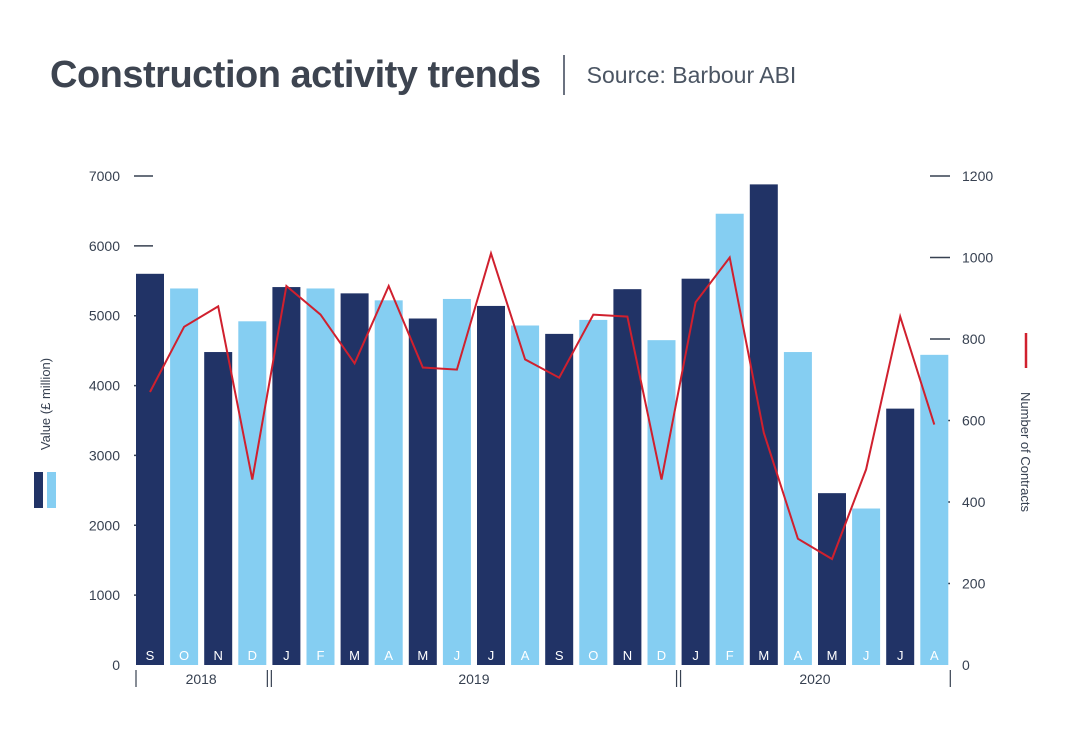 This screenshot has height=743, width=1068. Describe the element at coordinates (104, 246) in the screenshot. I see `left-tick-label: 6000` at that location.